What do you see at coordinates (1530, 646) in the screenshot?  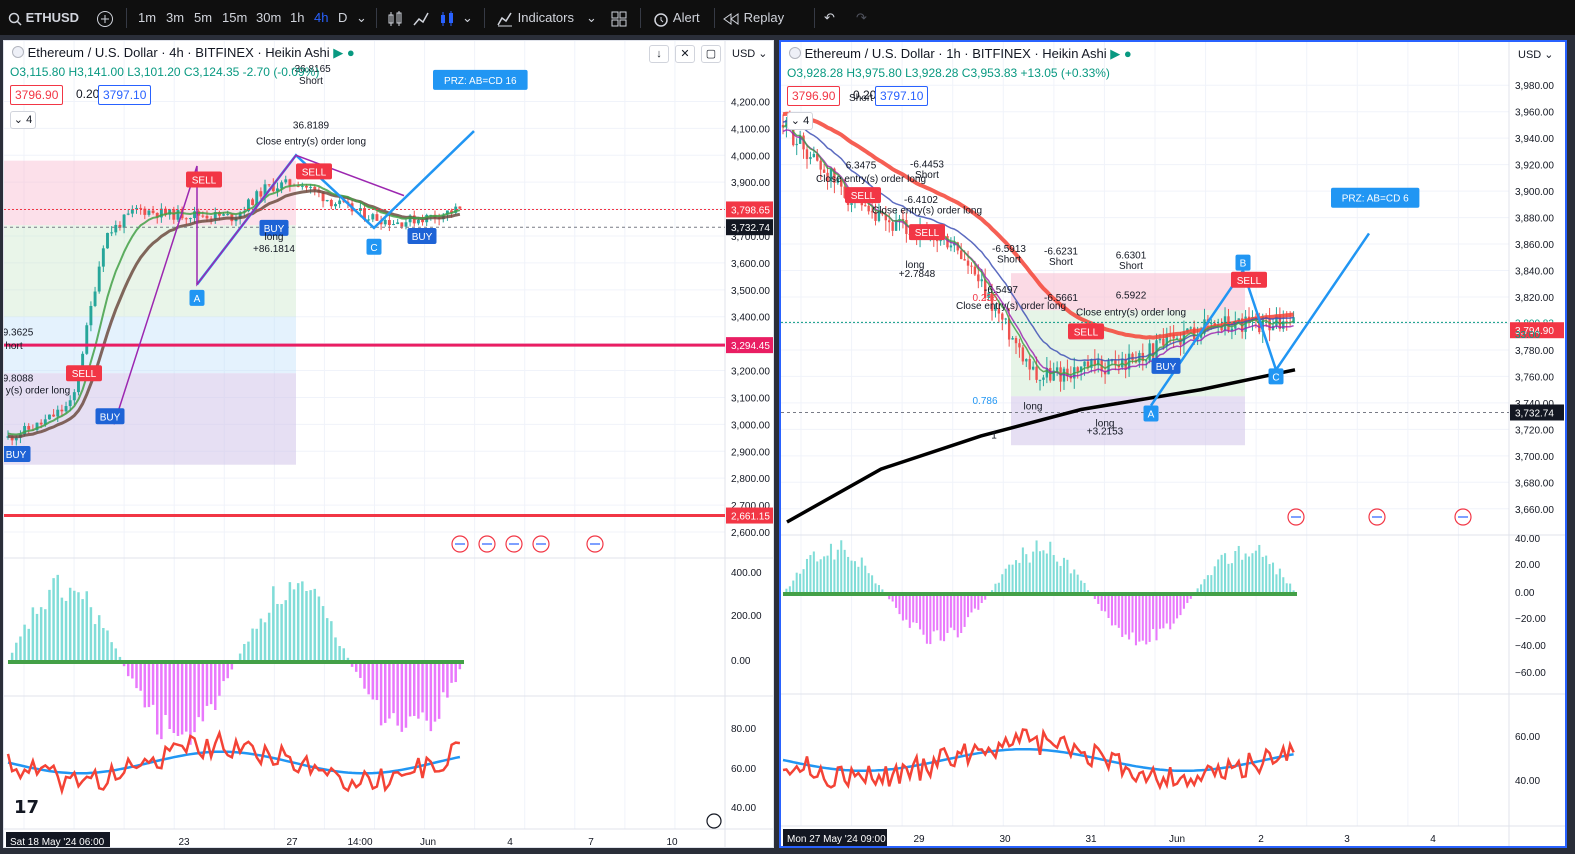 I see `macd-tick-label: −40.00` at bounding box center [1530, 646].